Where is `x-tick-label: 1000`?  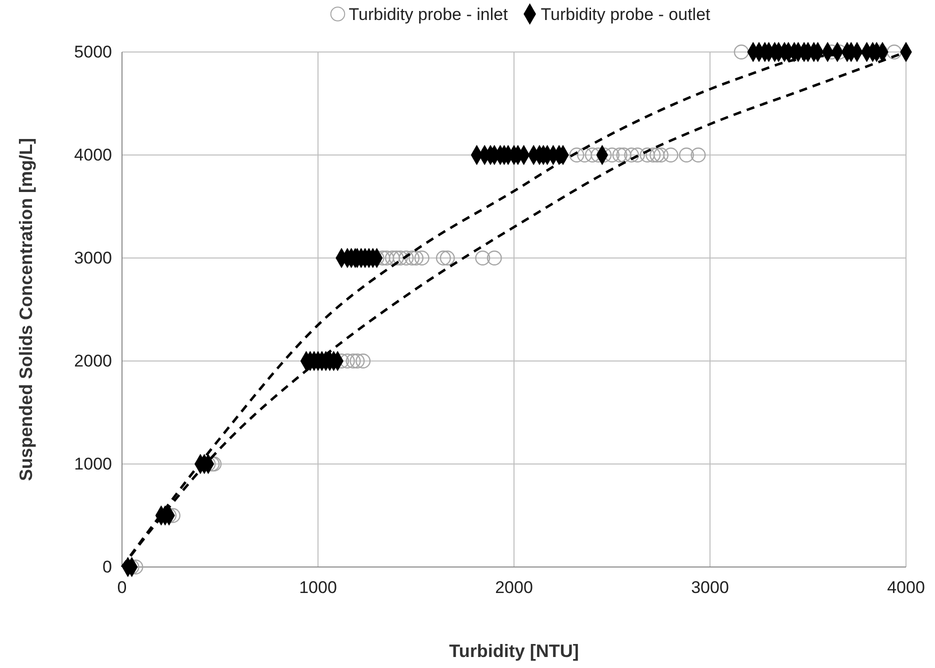 x-tick-label: 1000 is located at coordinates (318, 588).